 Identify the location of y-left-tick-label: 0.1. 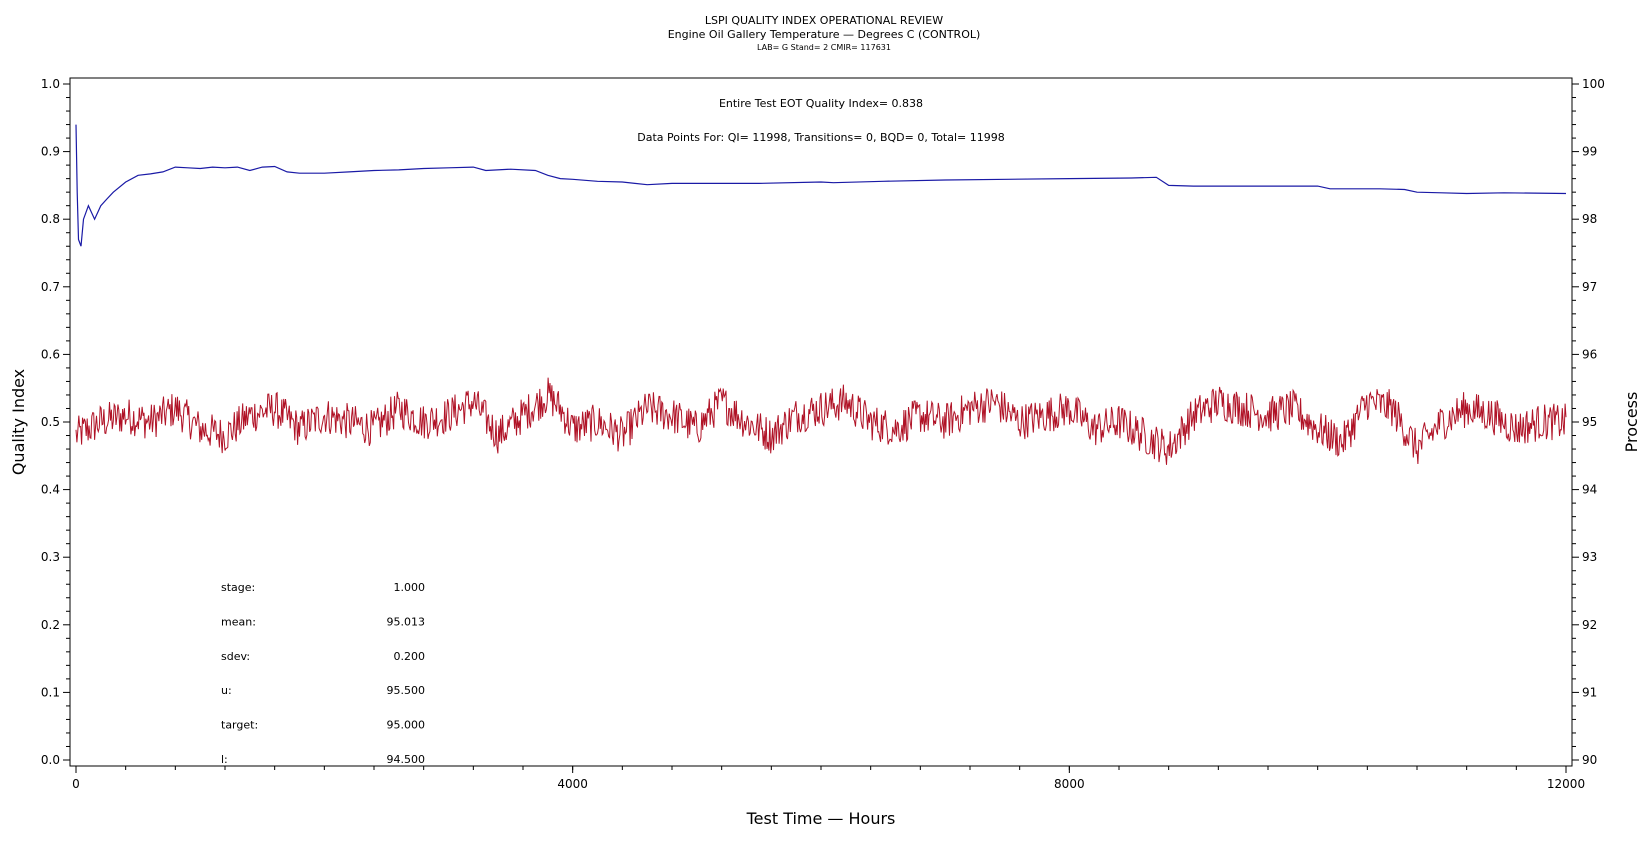
(50, 692).